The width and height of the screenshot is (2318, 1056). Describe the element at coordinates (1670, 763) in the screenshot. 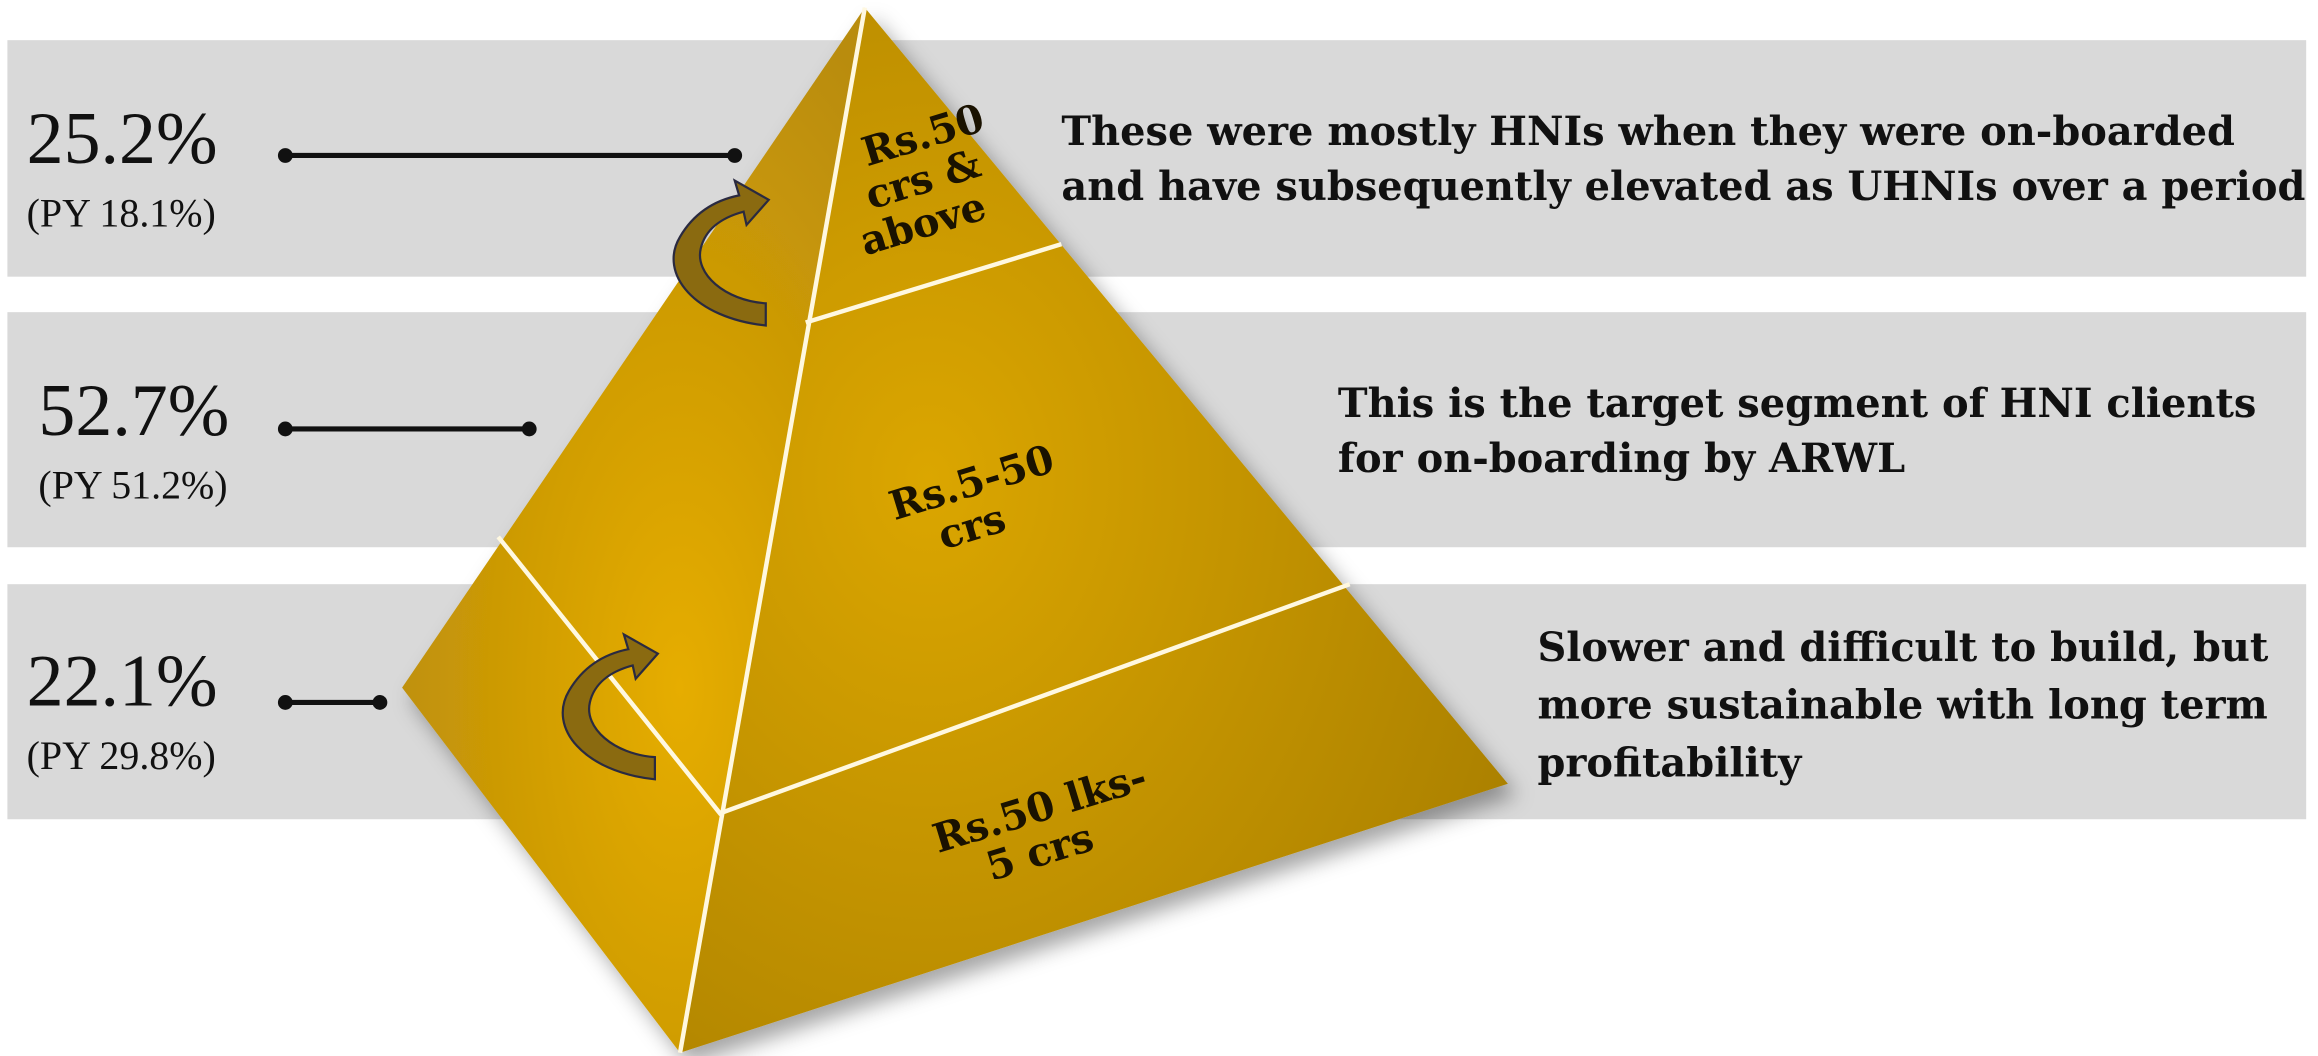

I see `description: profitability` at that location.